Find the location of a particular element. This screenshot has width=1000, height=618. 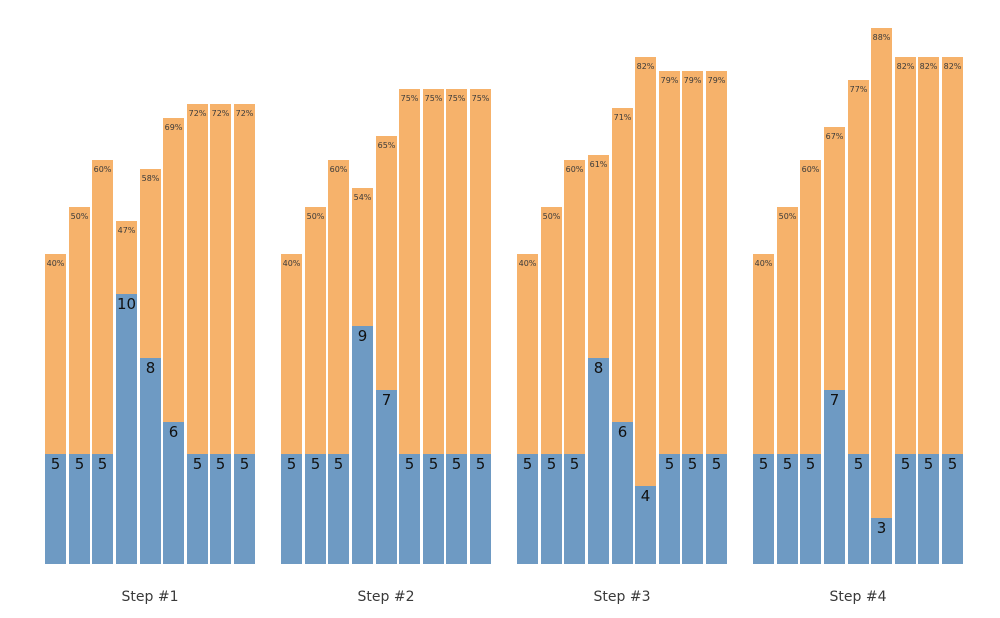

group-label: Step #4 is located at coordinates (858, 597).